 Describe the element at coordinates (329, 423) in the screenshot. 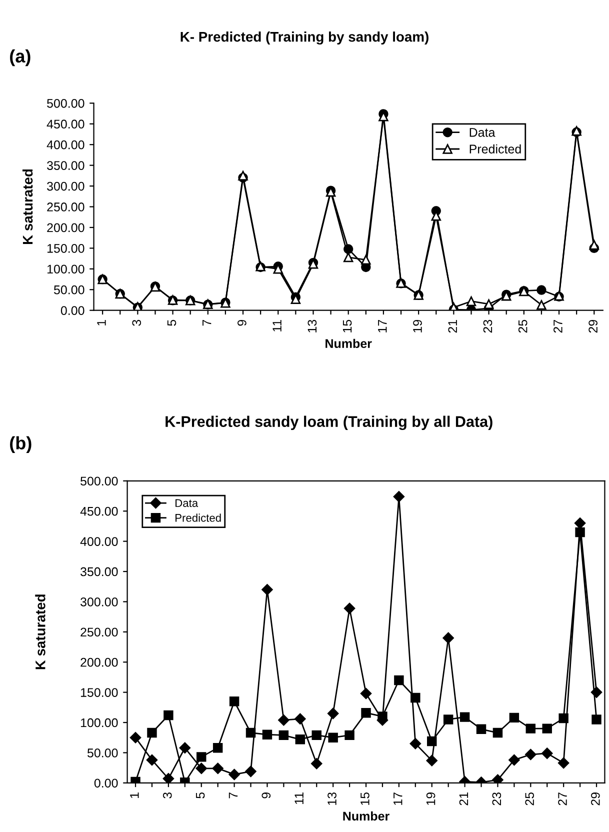

I see `chart-title: K-Predicted sandy loam (Training by all Data)` at that location.